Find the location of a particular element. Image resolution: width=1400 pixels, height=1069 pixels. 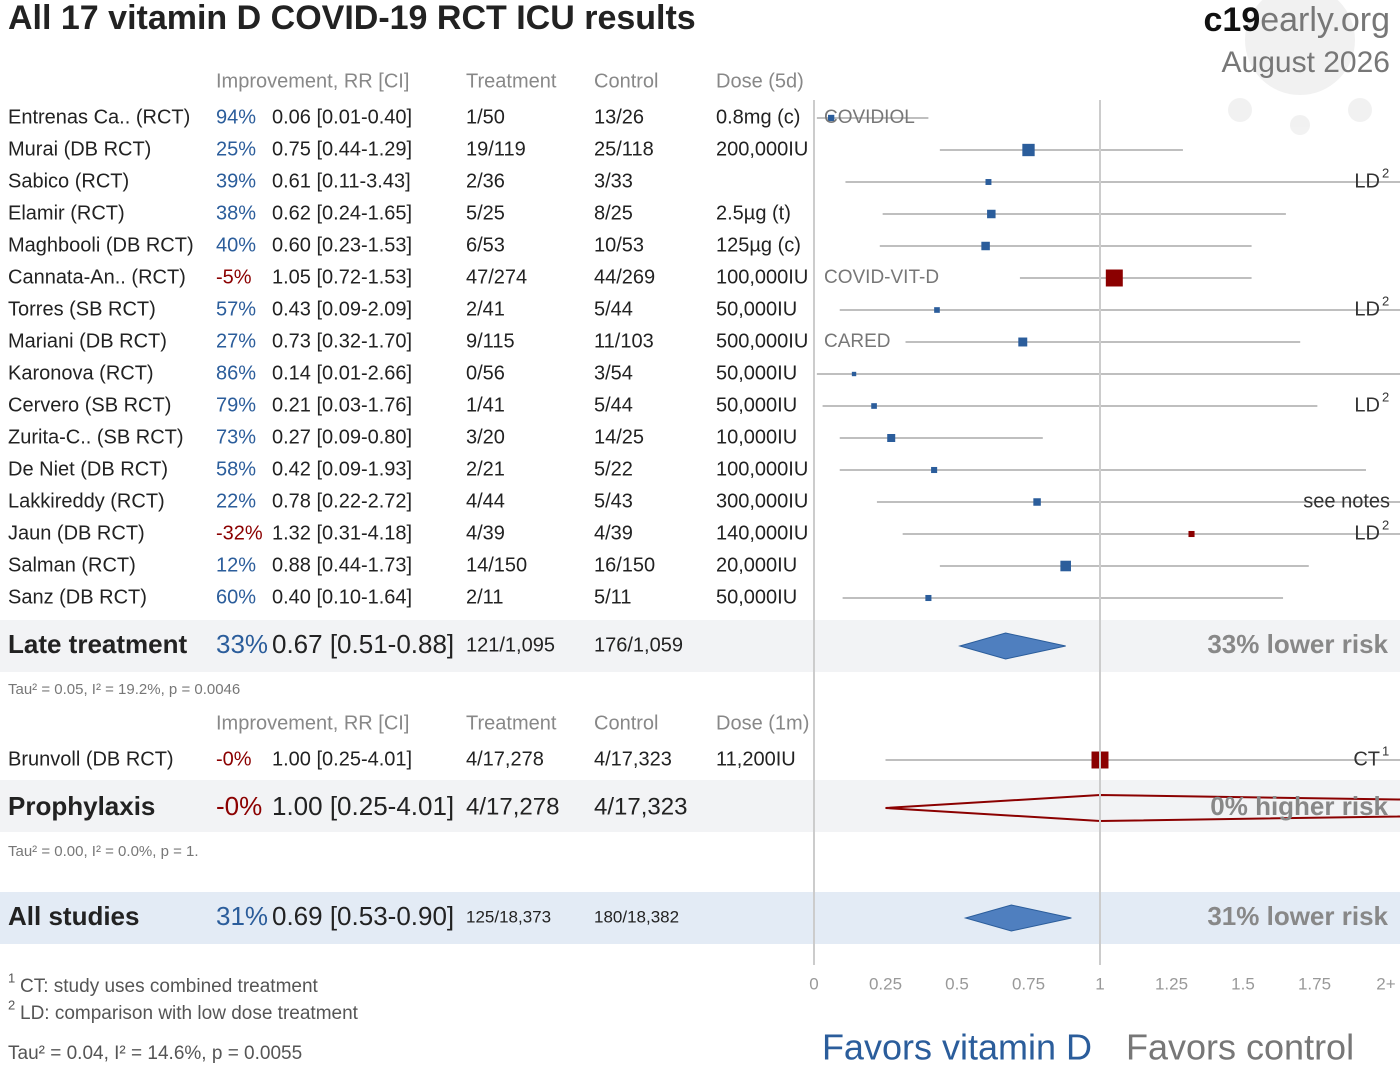

x-tick-label: 0.25 is located at coordinates (885, 983).